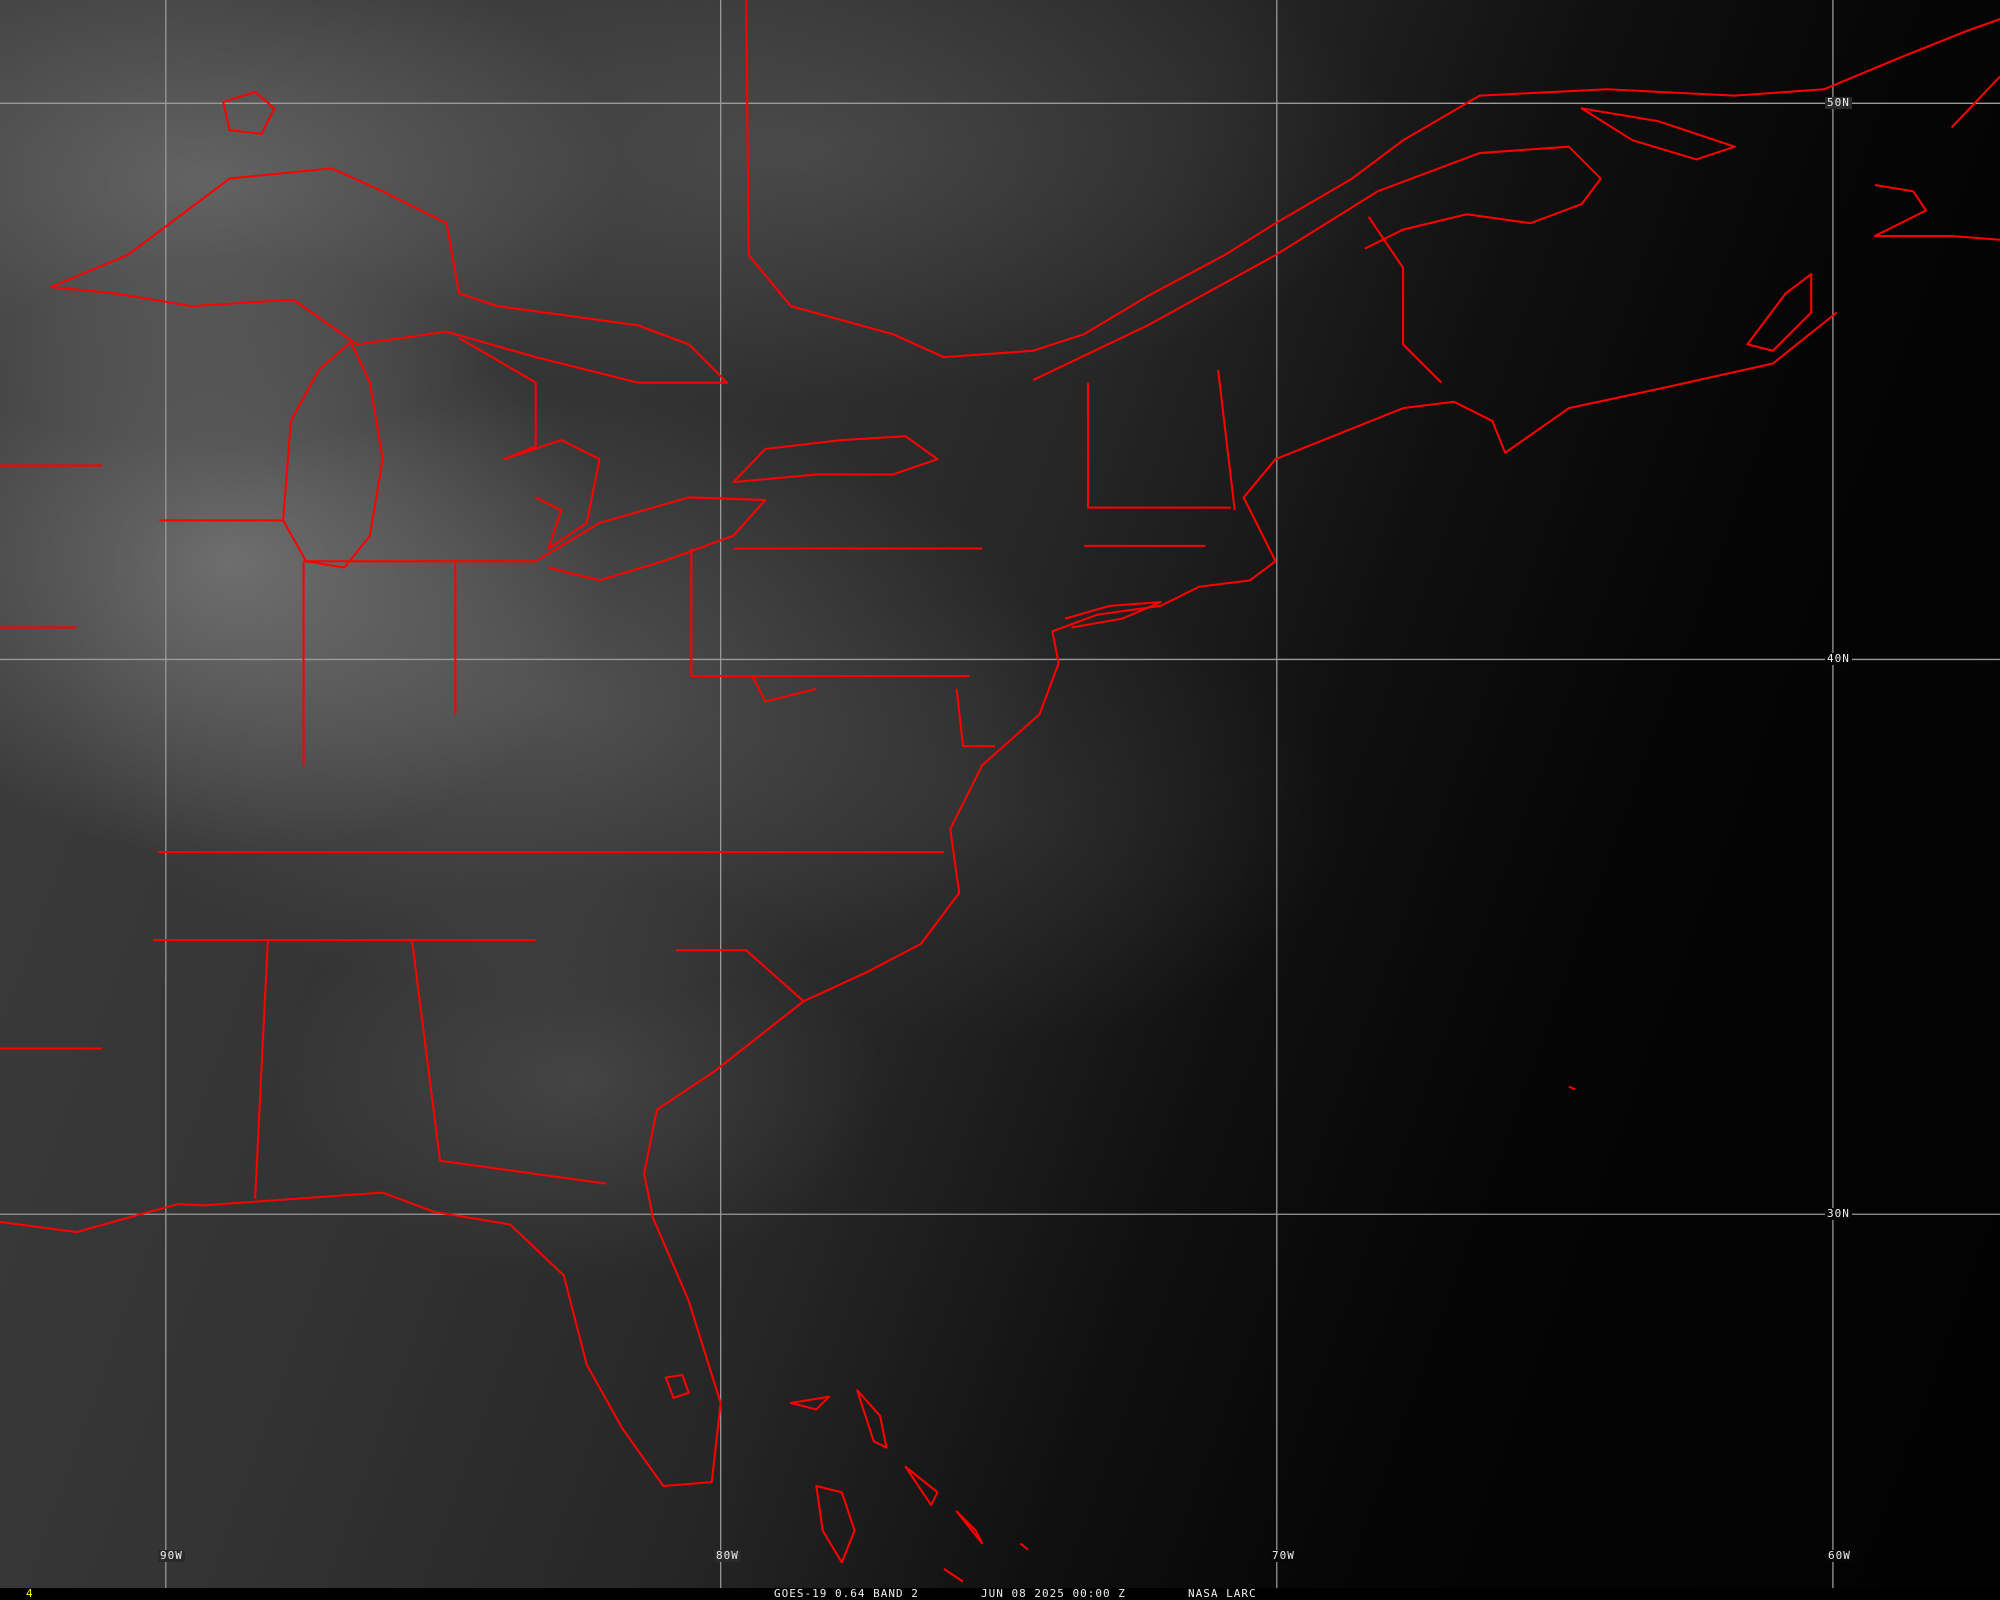  Describe the element at coordinates (1283, 1555) in the screenshot. I see `lon-label-70w: 70W` at that location.